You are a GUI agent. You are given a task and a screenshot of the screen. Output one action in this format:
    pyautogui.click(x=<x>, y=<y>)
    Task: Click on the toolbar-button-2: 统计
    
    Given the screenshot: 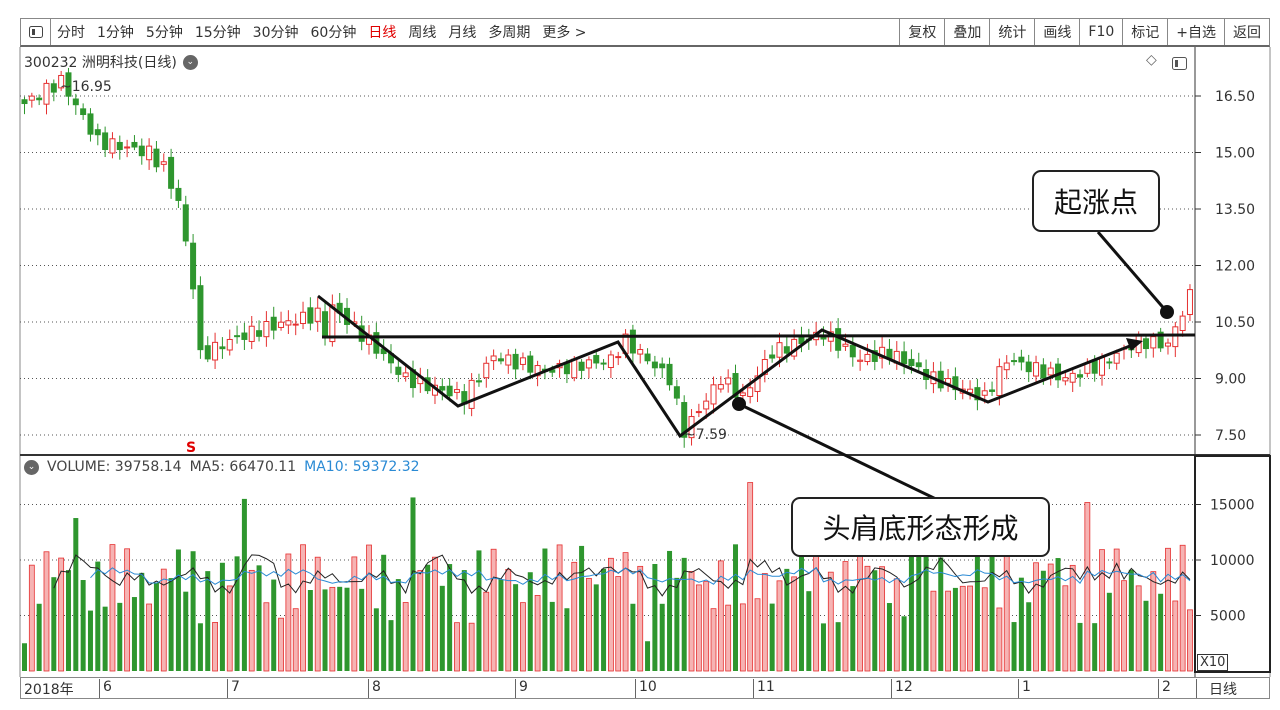 What is the action you would take?
    pyautogui.click(x=1011, y=32)
    